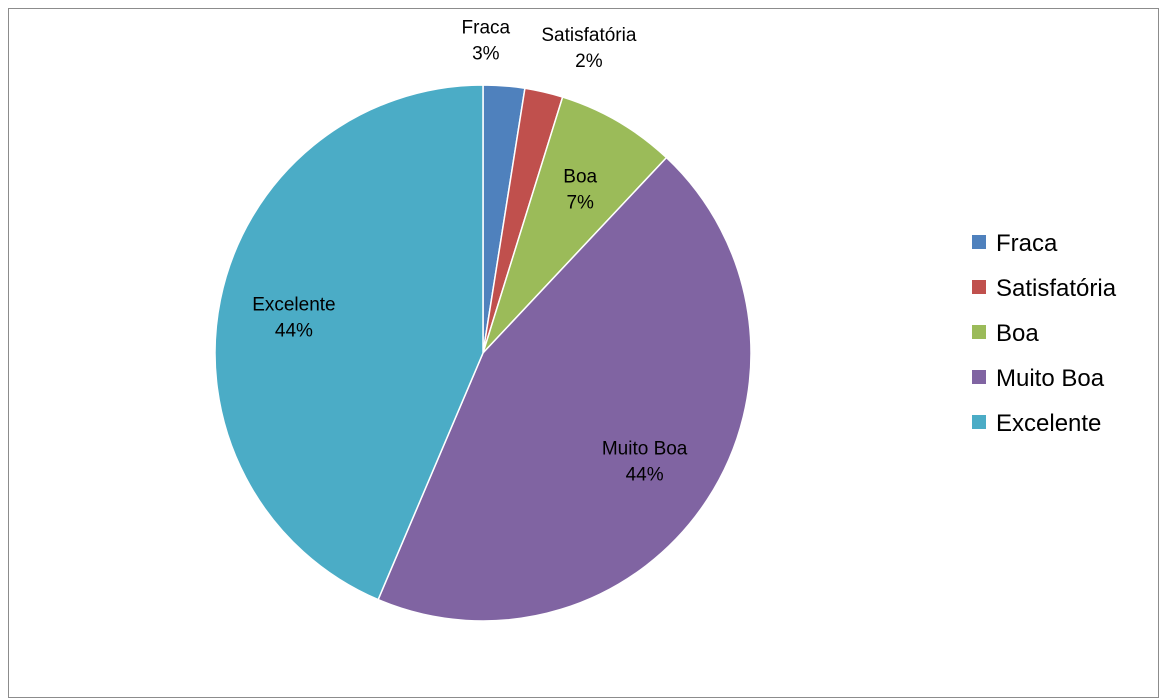  Describe the element at coordinates (645, 448) in the screenshot. I see `slice-label-name: Muito Boa` at that location.